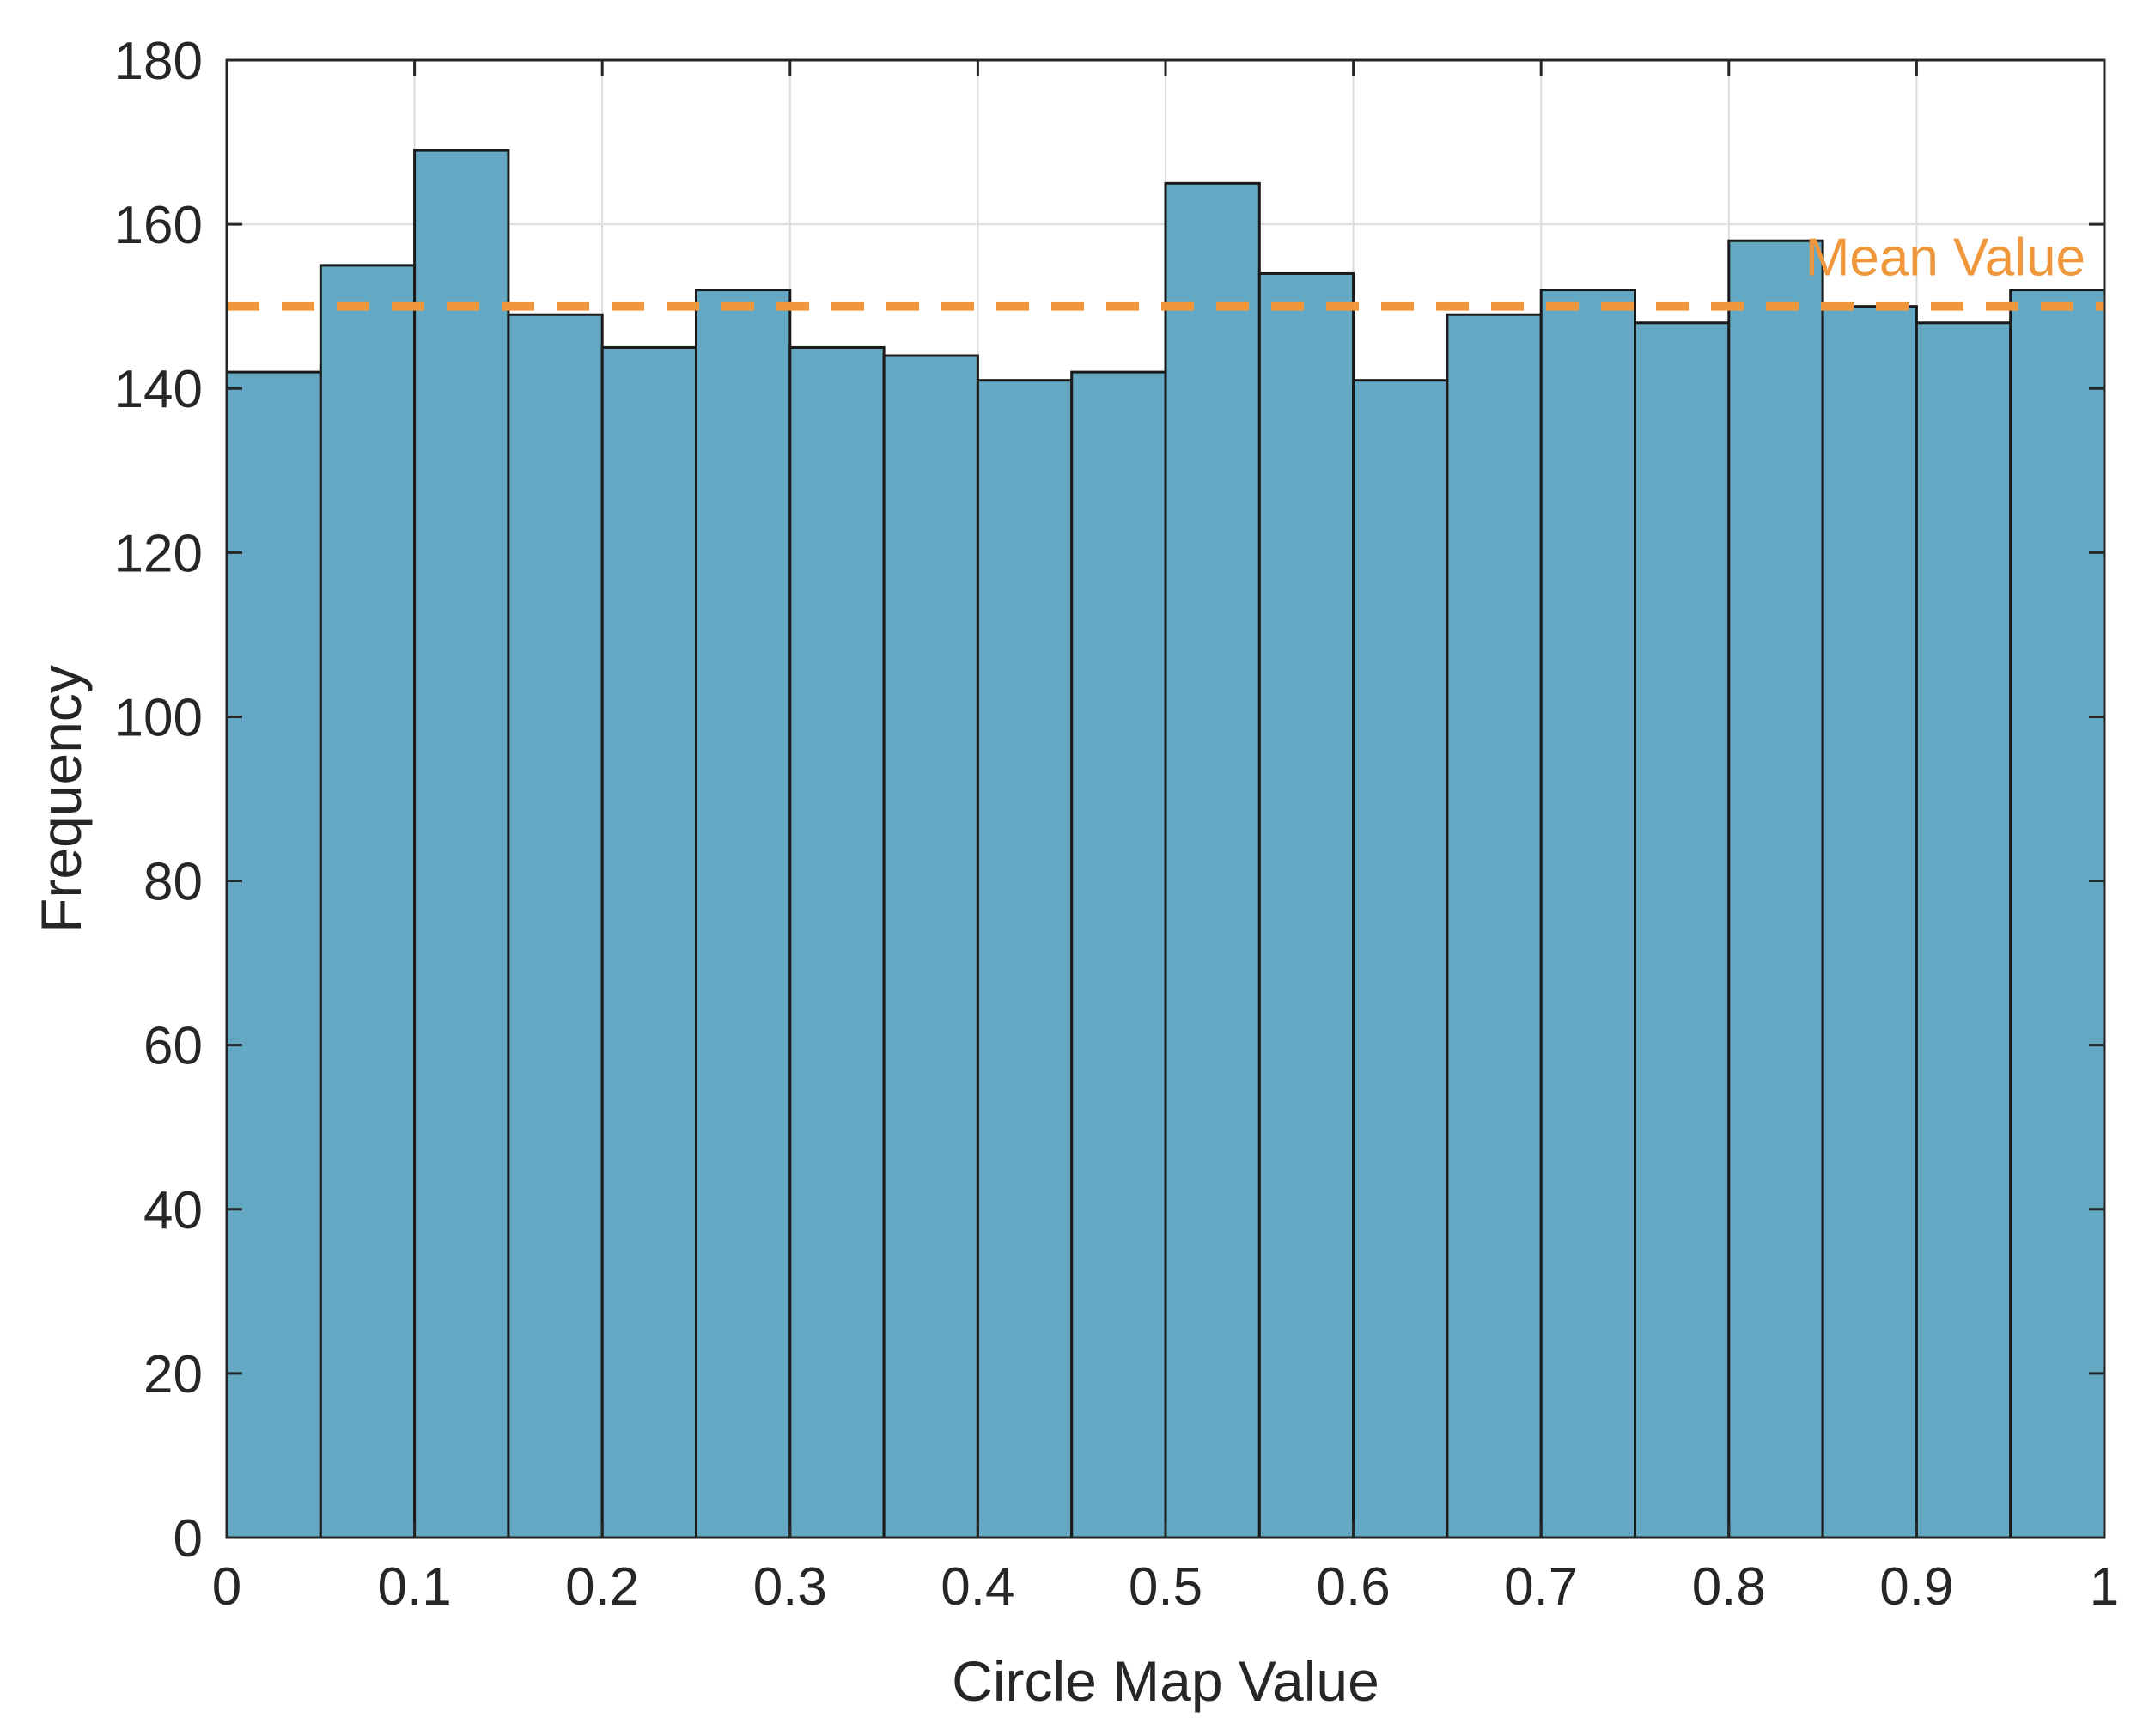 This screenshot has width=2137, height=1736. What do you see at coordinates (1945, 258) in the screenshot?
I see `mean-value-label: Mean Value` at bounding box center [1945, 258].